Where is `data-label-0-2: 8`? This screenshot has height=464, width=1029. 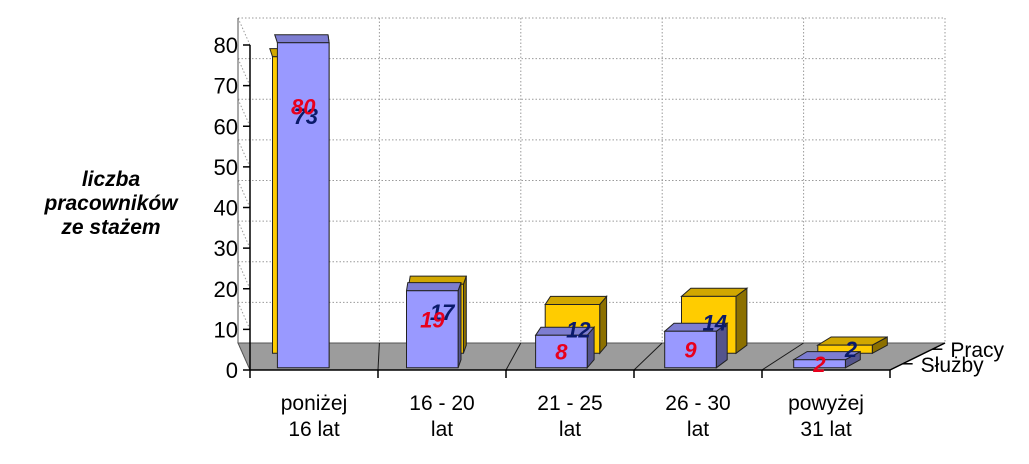 data-label-0-2: 8 is located at coordinates (561, 352).